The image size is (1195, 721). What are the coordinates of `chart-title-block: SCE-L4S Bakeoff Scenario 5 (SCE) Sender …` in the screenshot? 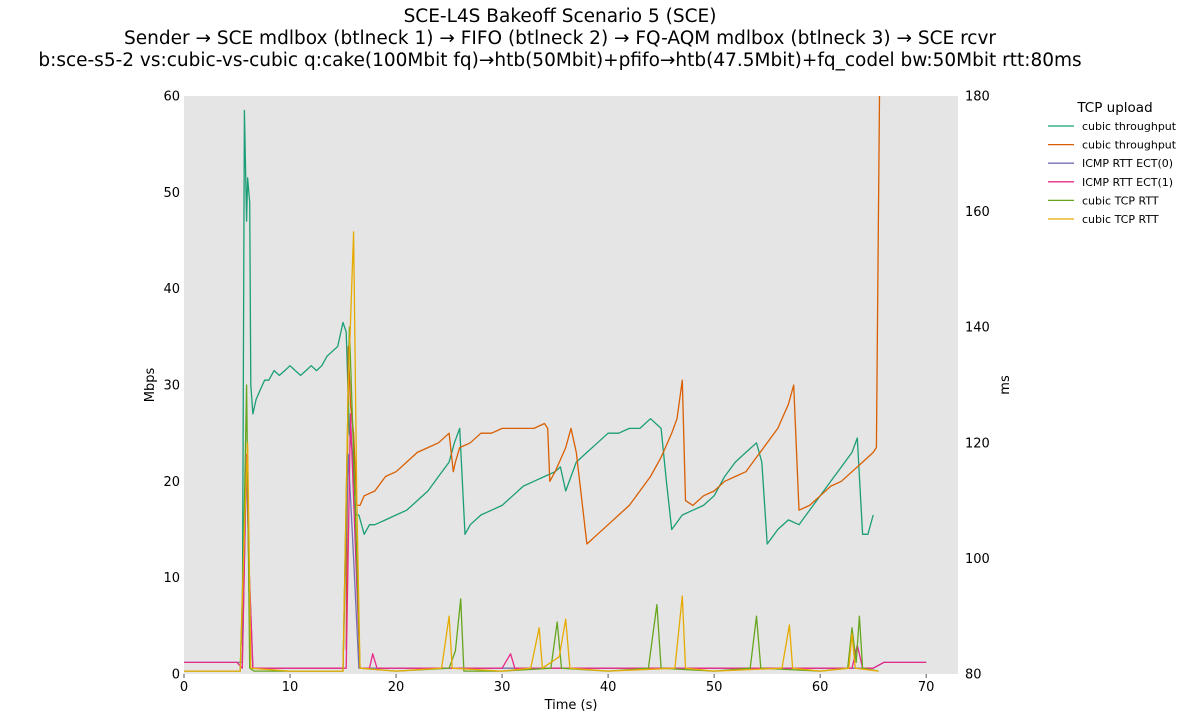 It's located at (560, 39).